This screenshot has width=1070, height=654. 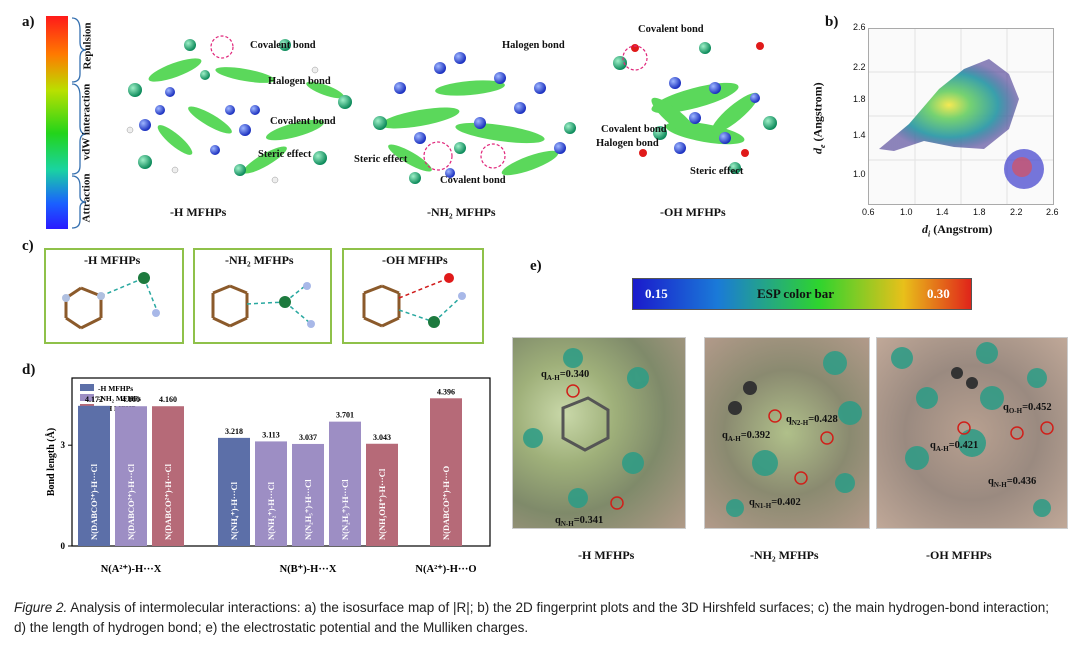 I want to click on charge-label-nh2-ah-q: q, so click(x=725, y=435).